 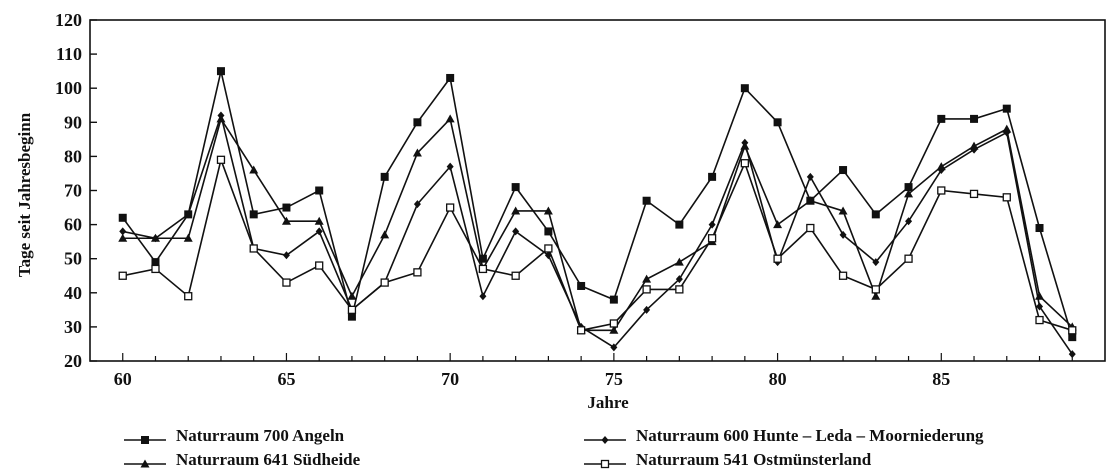 What do you see at coordinates (73, 293) in the screenshot?
I see `y-tick-label: 40` at bounding box center [73, 293].